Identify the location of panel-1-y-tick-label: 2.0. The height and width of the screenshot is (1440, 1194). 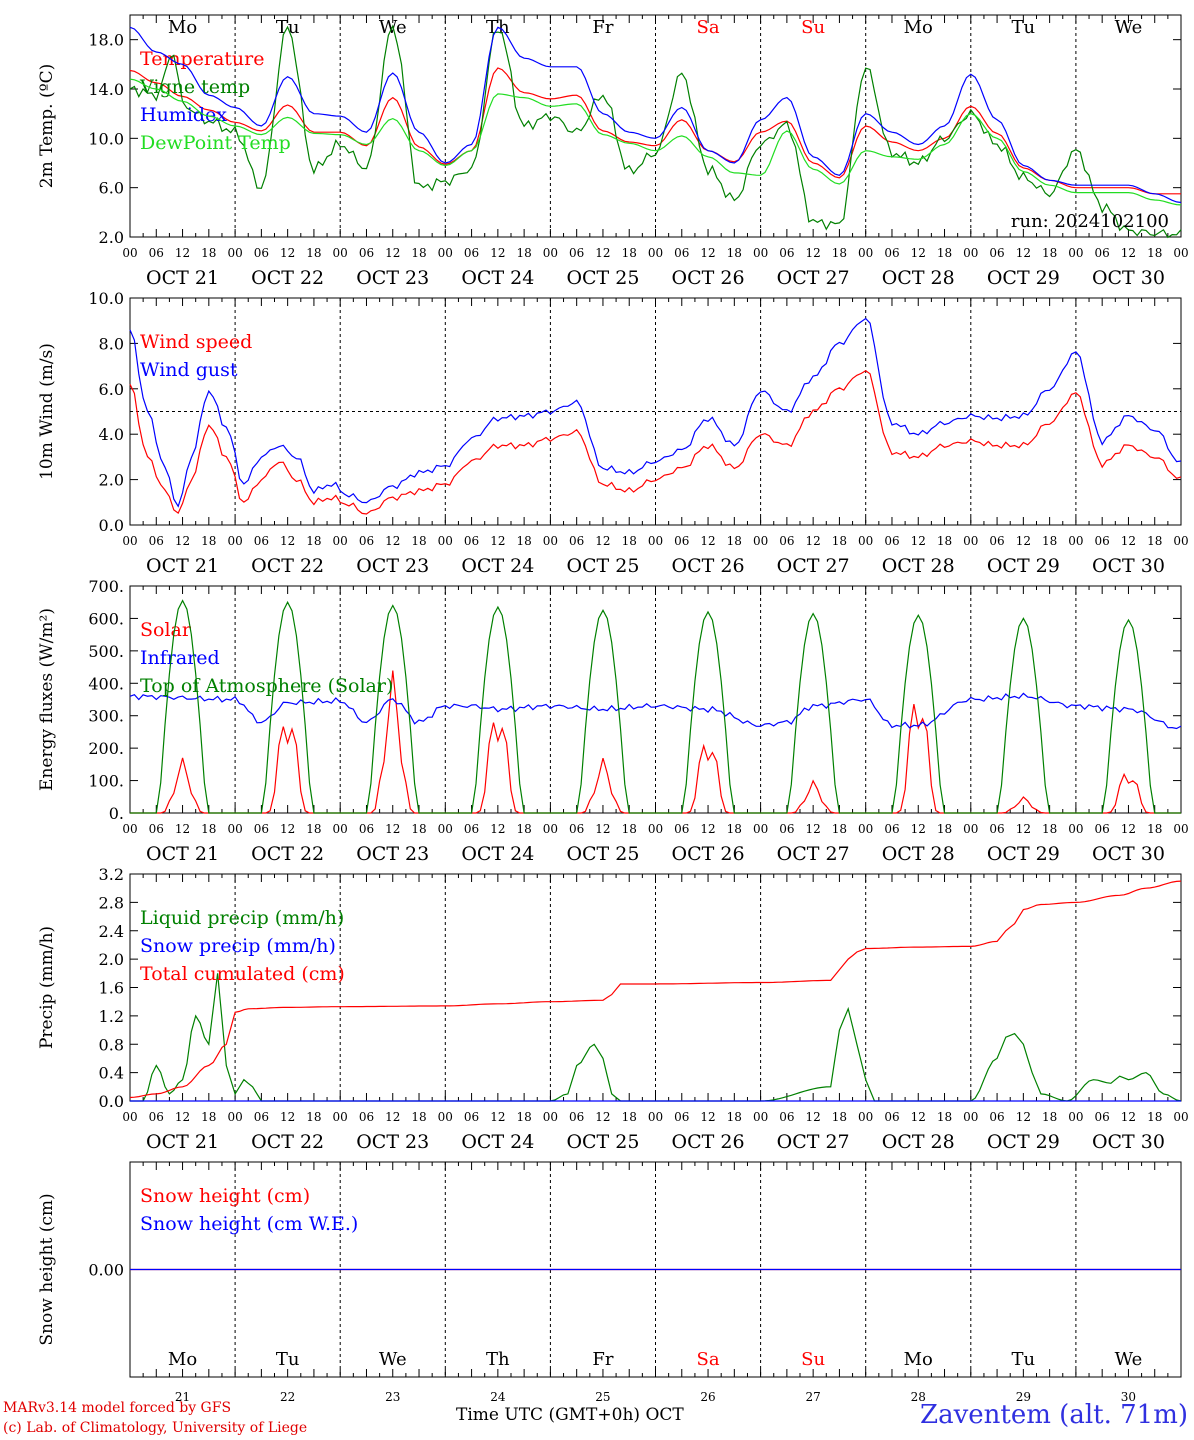
(111, 237).